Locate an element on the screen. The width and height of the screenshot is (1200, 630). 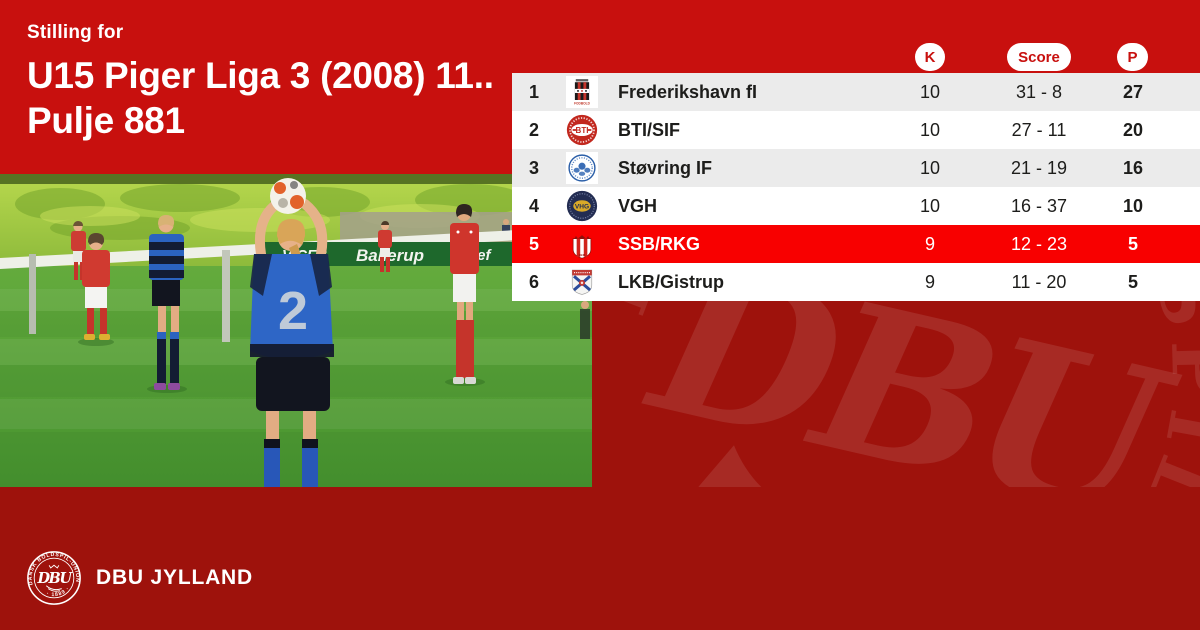
svg-text: FODBOLD is located at coordinates (582, 103).